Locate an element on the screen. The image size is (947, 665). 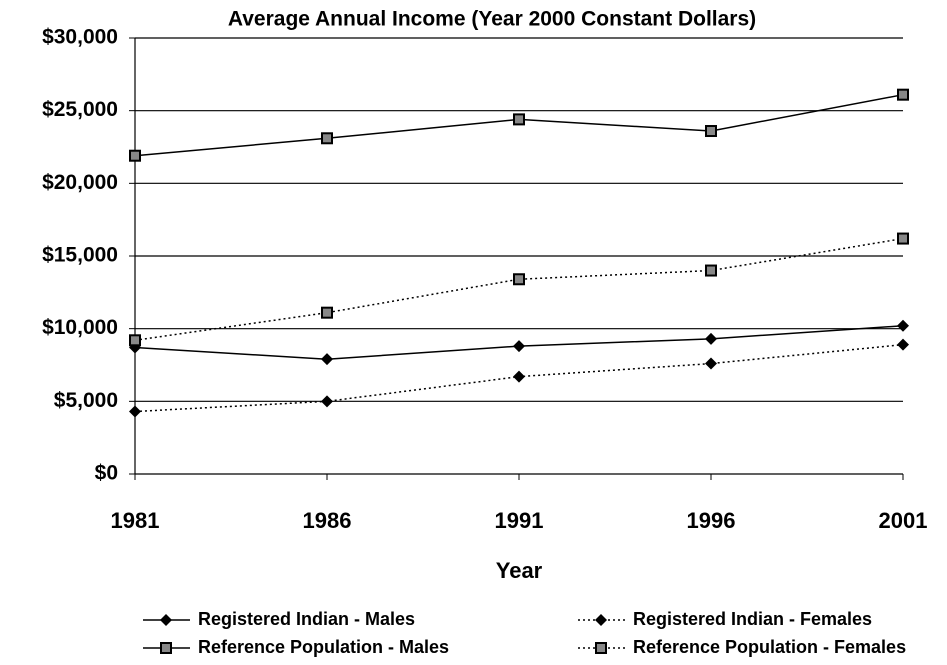
legend-label: Registered Indian - Females is located at coordinates (752, 619).